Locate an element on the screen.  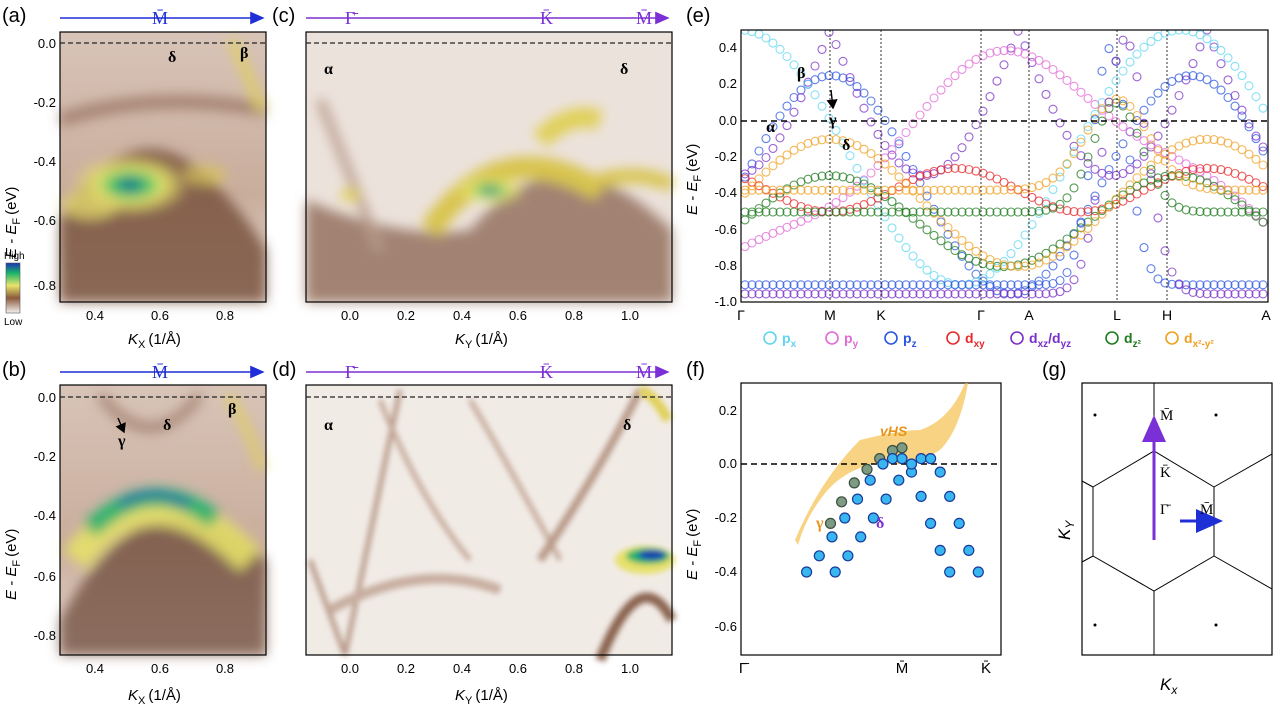
band-label-beta: β is located at coordinates (801, 73).